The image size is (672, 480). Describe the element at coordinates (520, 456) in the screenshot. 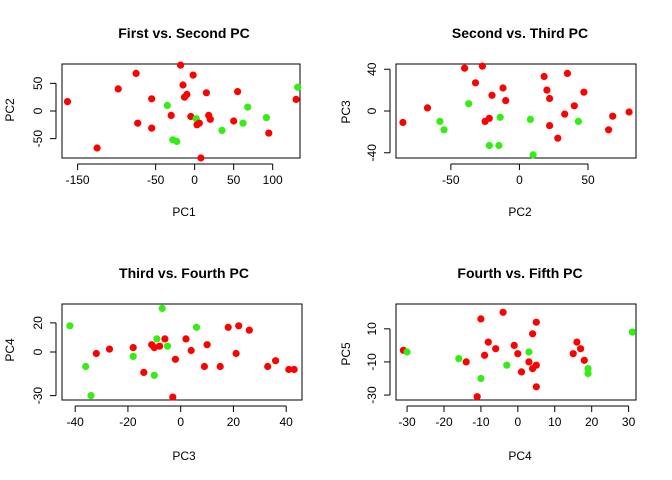

I see `x-axis-label: PC4` at that location.